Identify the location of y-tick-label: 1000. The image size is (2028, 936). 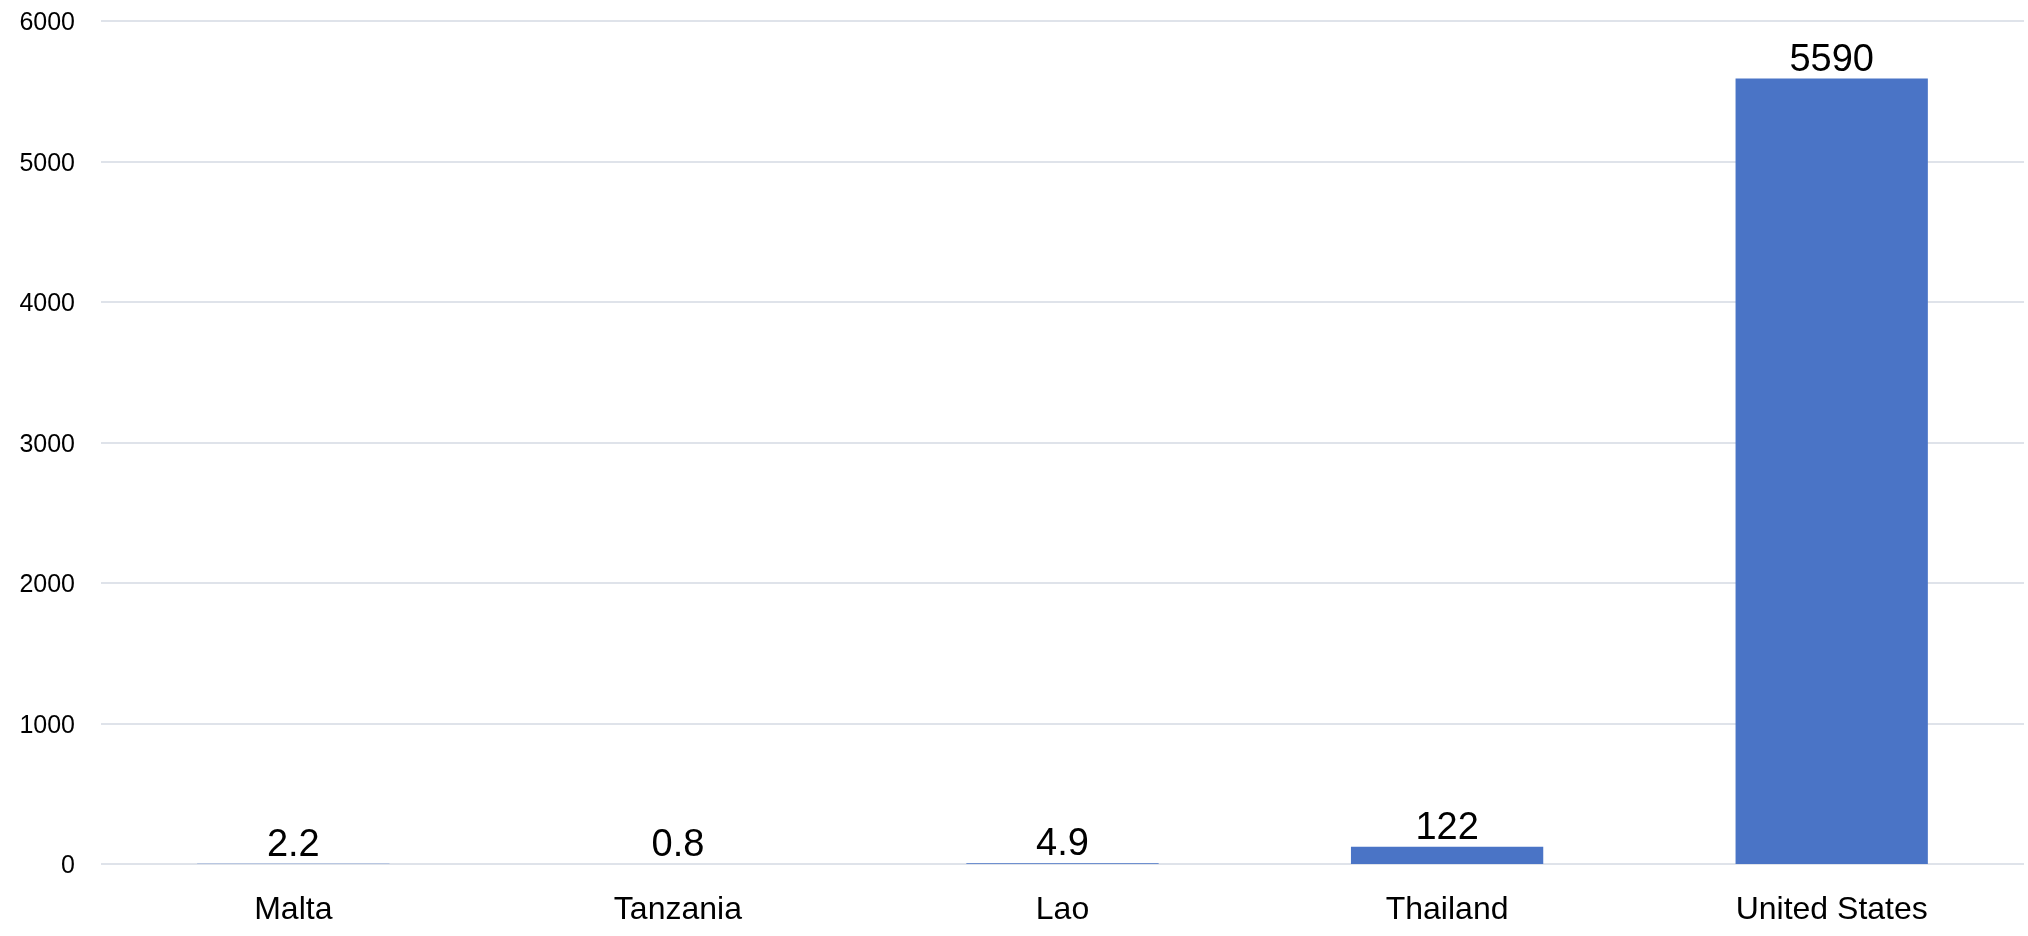
(47, 723).